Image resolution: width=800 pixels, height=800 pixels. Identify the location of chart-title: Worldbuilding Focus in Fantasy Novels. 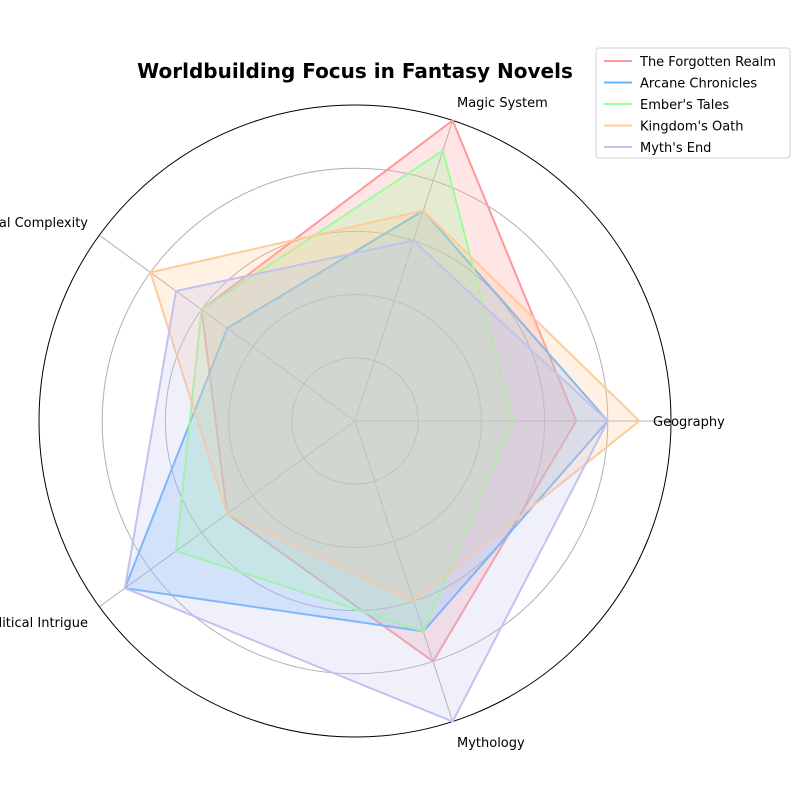
(355, 71).